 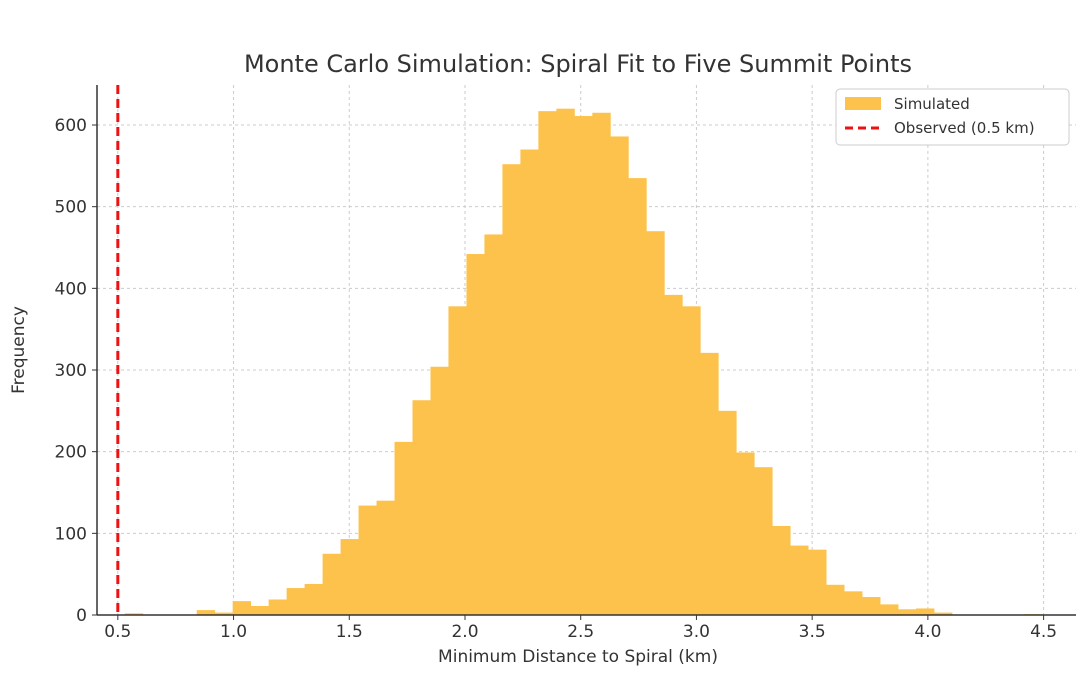 What do you see at coordinates (233, 632) in the screenshot?
I see `x-tick-label: 1.0` at bounding box center [233, 632].